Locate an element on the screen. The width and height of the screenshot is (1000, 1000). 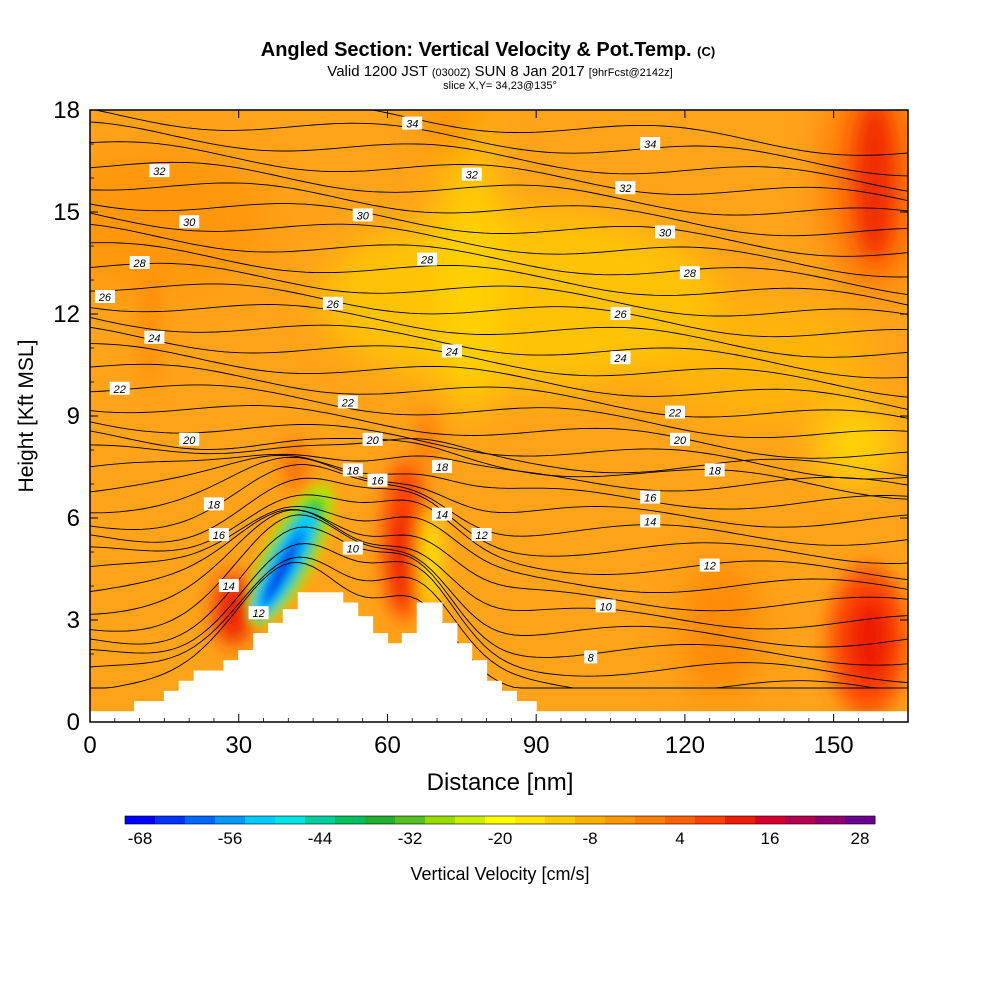
isotherm-label-text: 26 is located at coordinates (620, 315).